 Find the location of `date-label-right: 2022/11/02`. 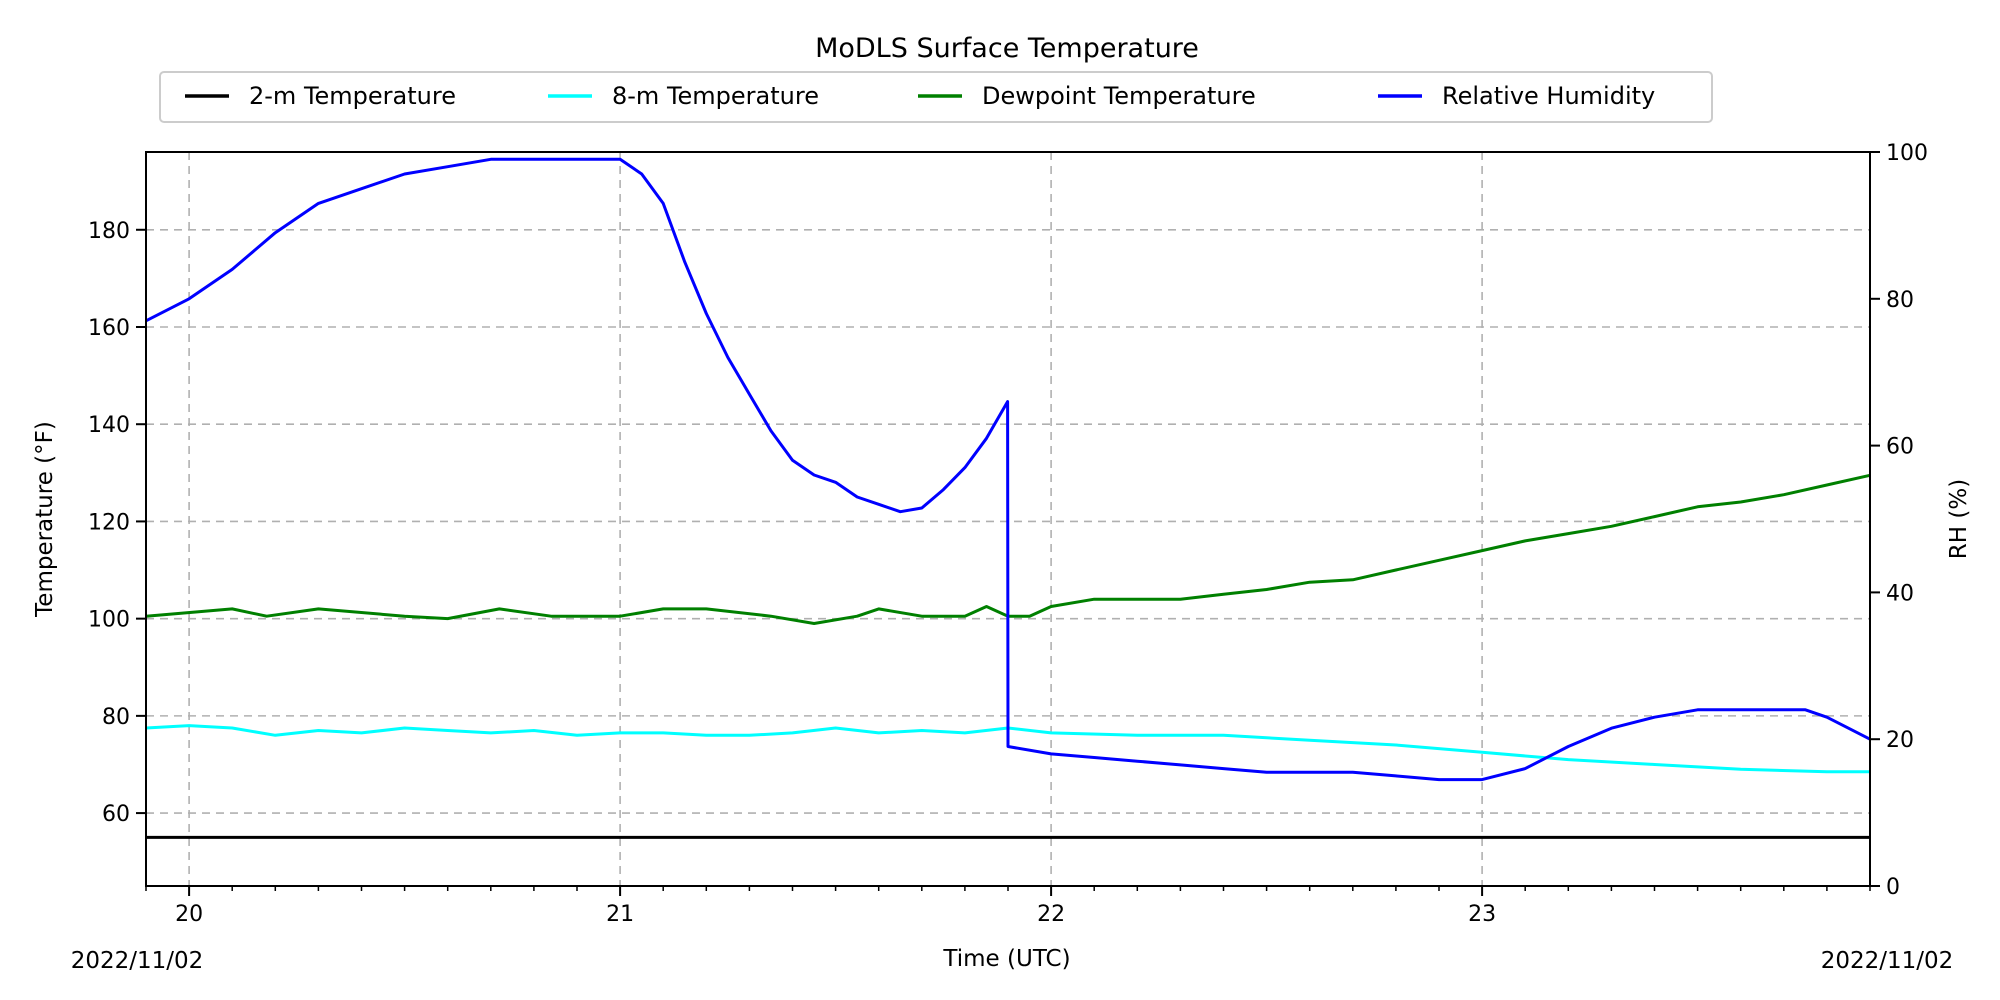

date-label-right: 2022/11/02 is located at coordinates (1887, 961).